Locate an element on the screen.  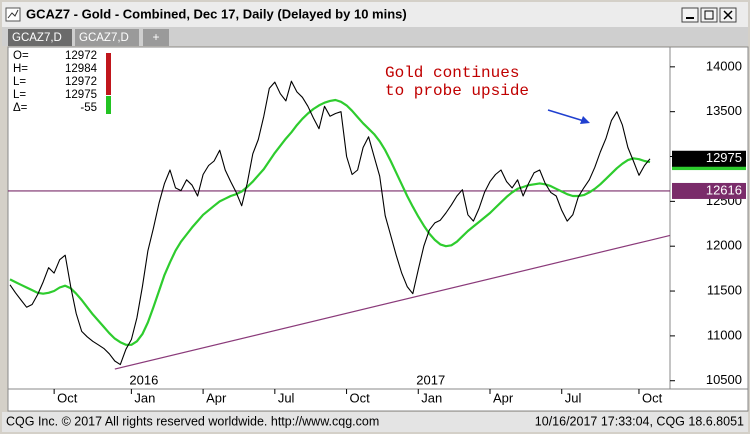
year-label: 2017 is located at coordinates (430, 379).